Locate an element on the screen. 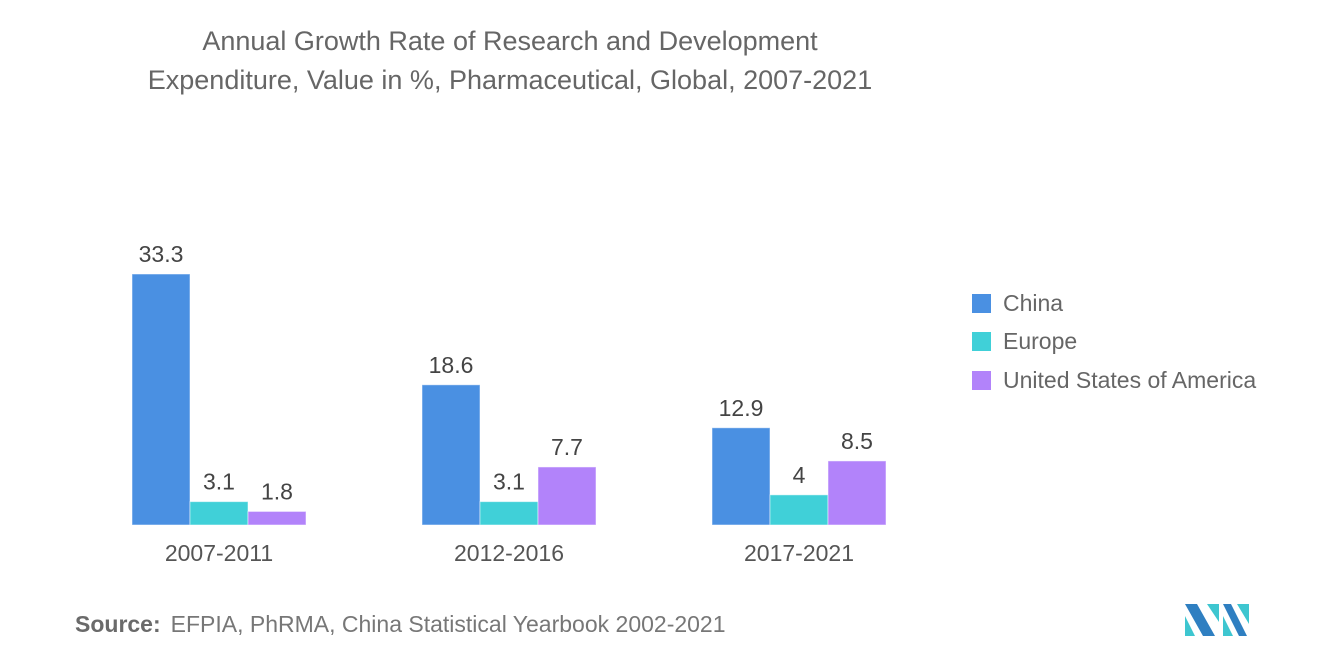 Image resolution: width=1320 pixels, height=665 pixels. chart-legend: China Europe United States of America is located at coordinates (1114, 342).